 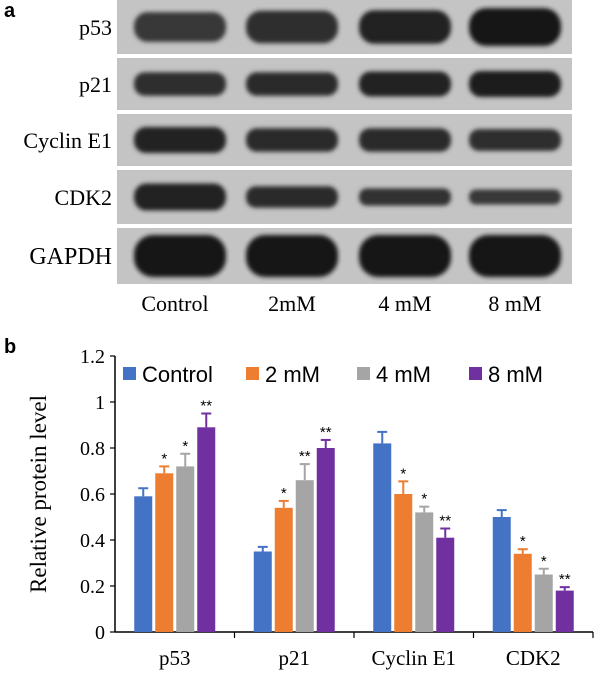 What do you see at coordinates (344, 197) in the screenshot?
I see `blot-row-cdk2` at bounding box center [344, 197].